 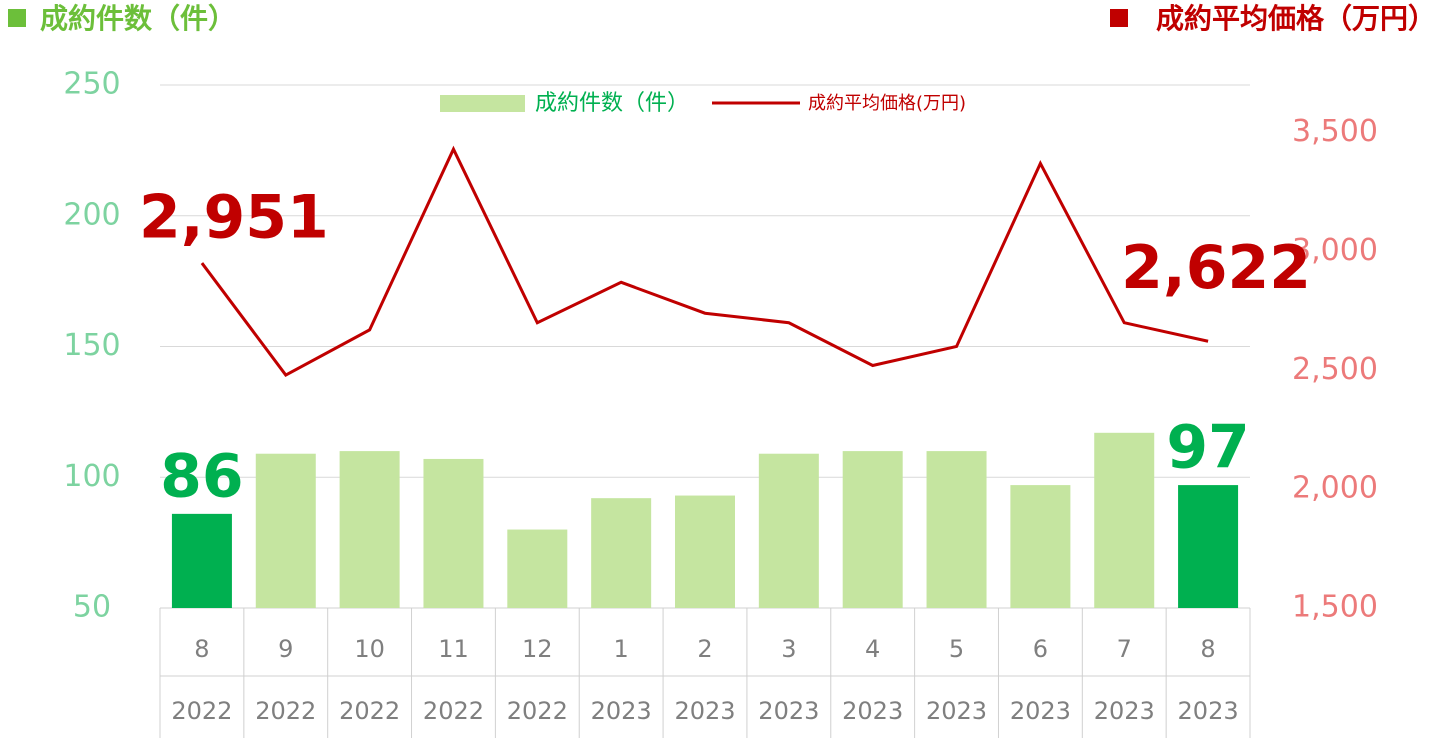 I want to click on y2-tick-label: 1,500, so click(x=1335, y=607).